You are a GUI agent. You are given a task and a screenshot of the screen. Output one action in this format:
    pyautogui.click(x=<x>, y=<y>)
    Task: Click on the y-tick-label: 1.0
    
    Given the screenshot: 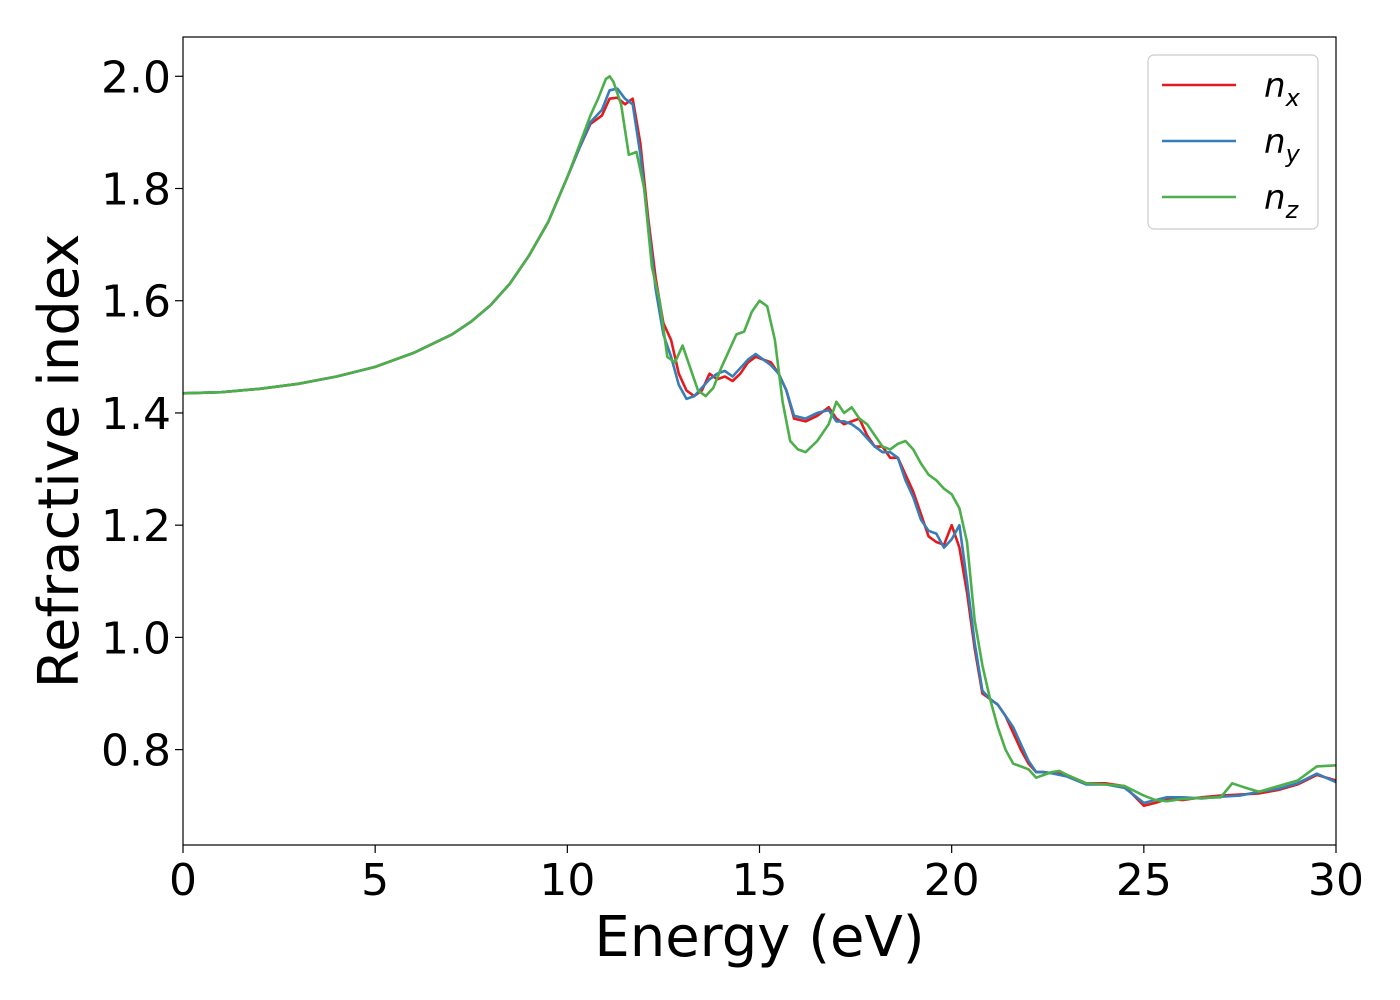 What is the action you would take?
    pyautogui.click(x=136, y=638)
    